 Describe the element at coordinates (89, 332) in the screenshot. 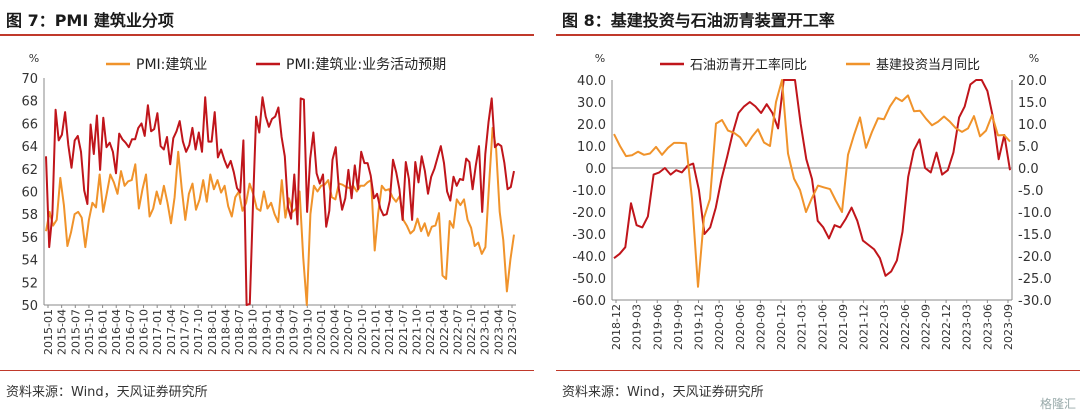

I see `x-tick-label: 2015-10` at that location.